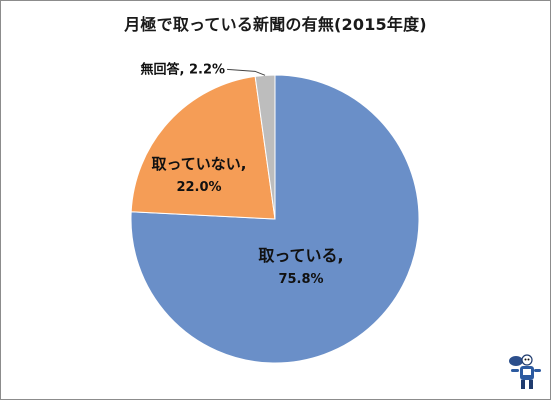 The image size is (551, 400). I want to click on mascot-icon, so click(525, 371).